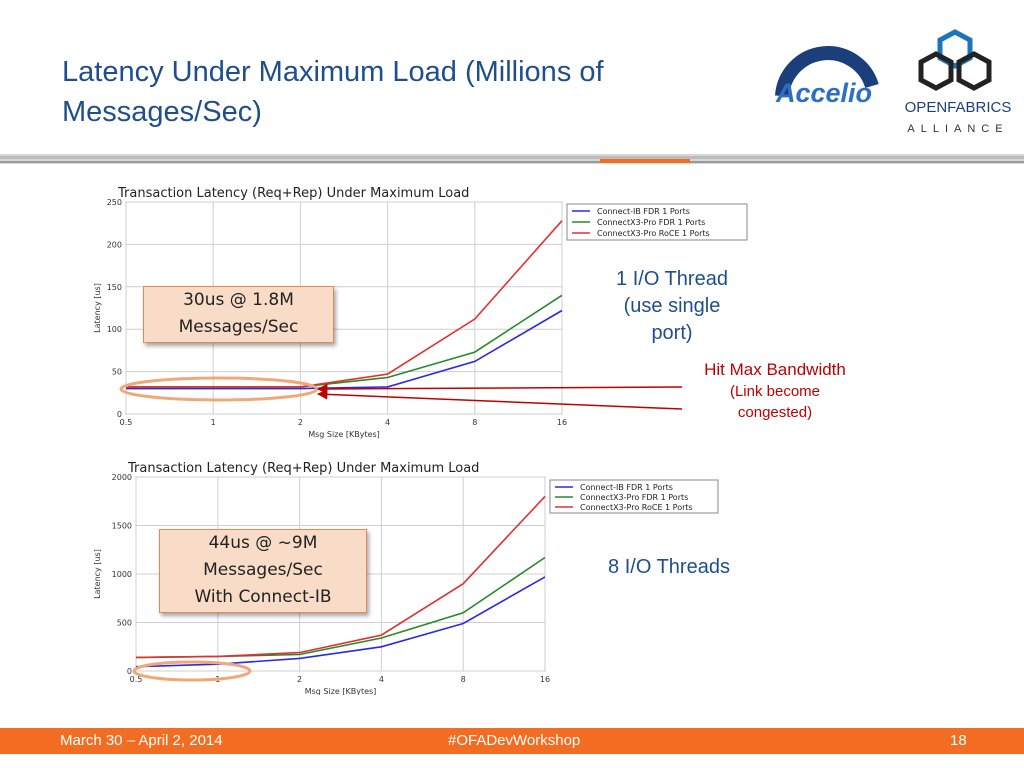  What do you see at coordinates (117, 372) in the screenshot?
I see `y-tick-label: 50` at bounding box center [117, 372].